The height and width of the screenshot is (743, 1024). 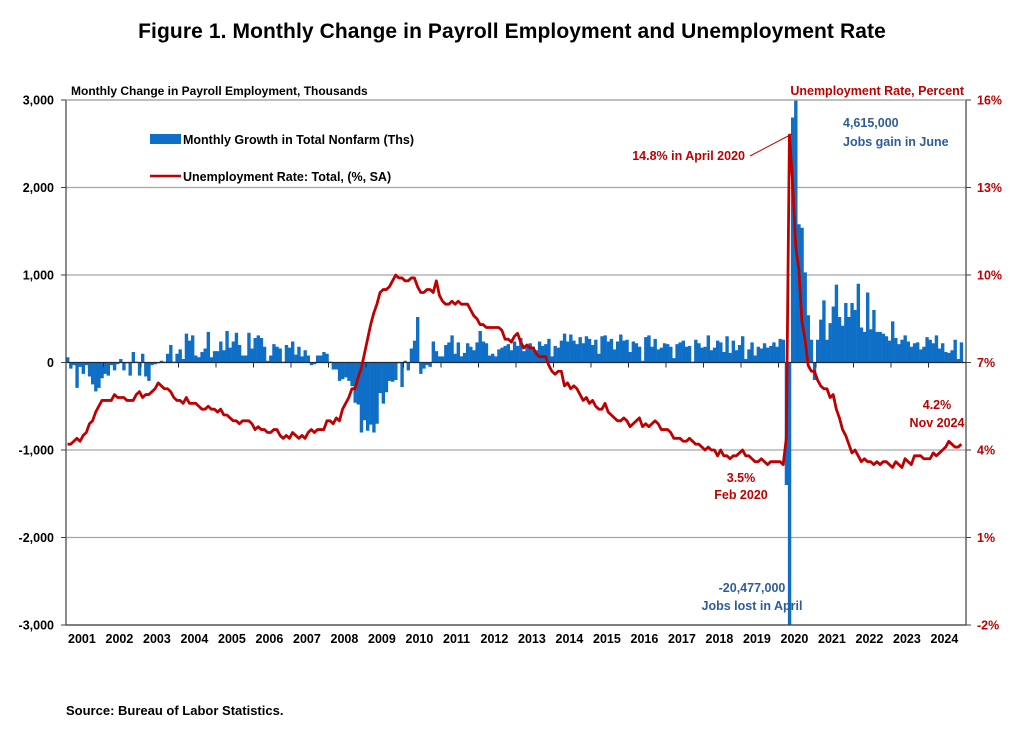 What do you see at coordinates (345, 639) in the screenshot?
I see `x-tick-label: 2008` at bounding box center [345, 639].